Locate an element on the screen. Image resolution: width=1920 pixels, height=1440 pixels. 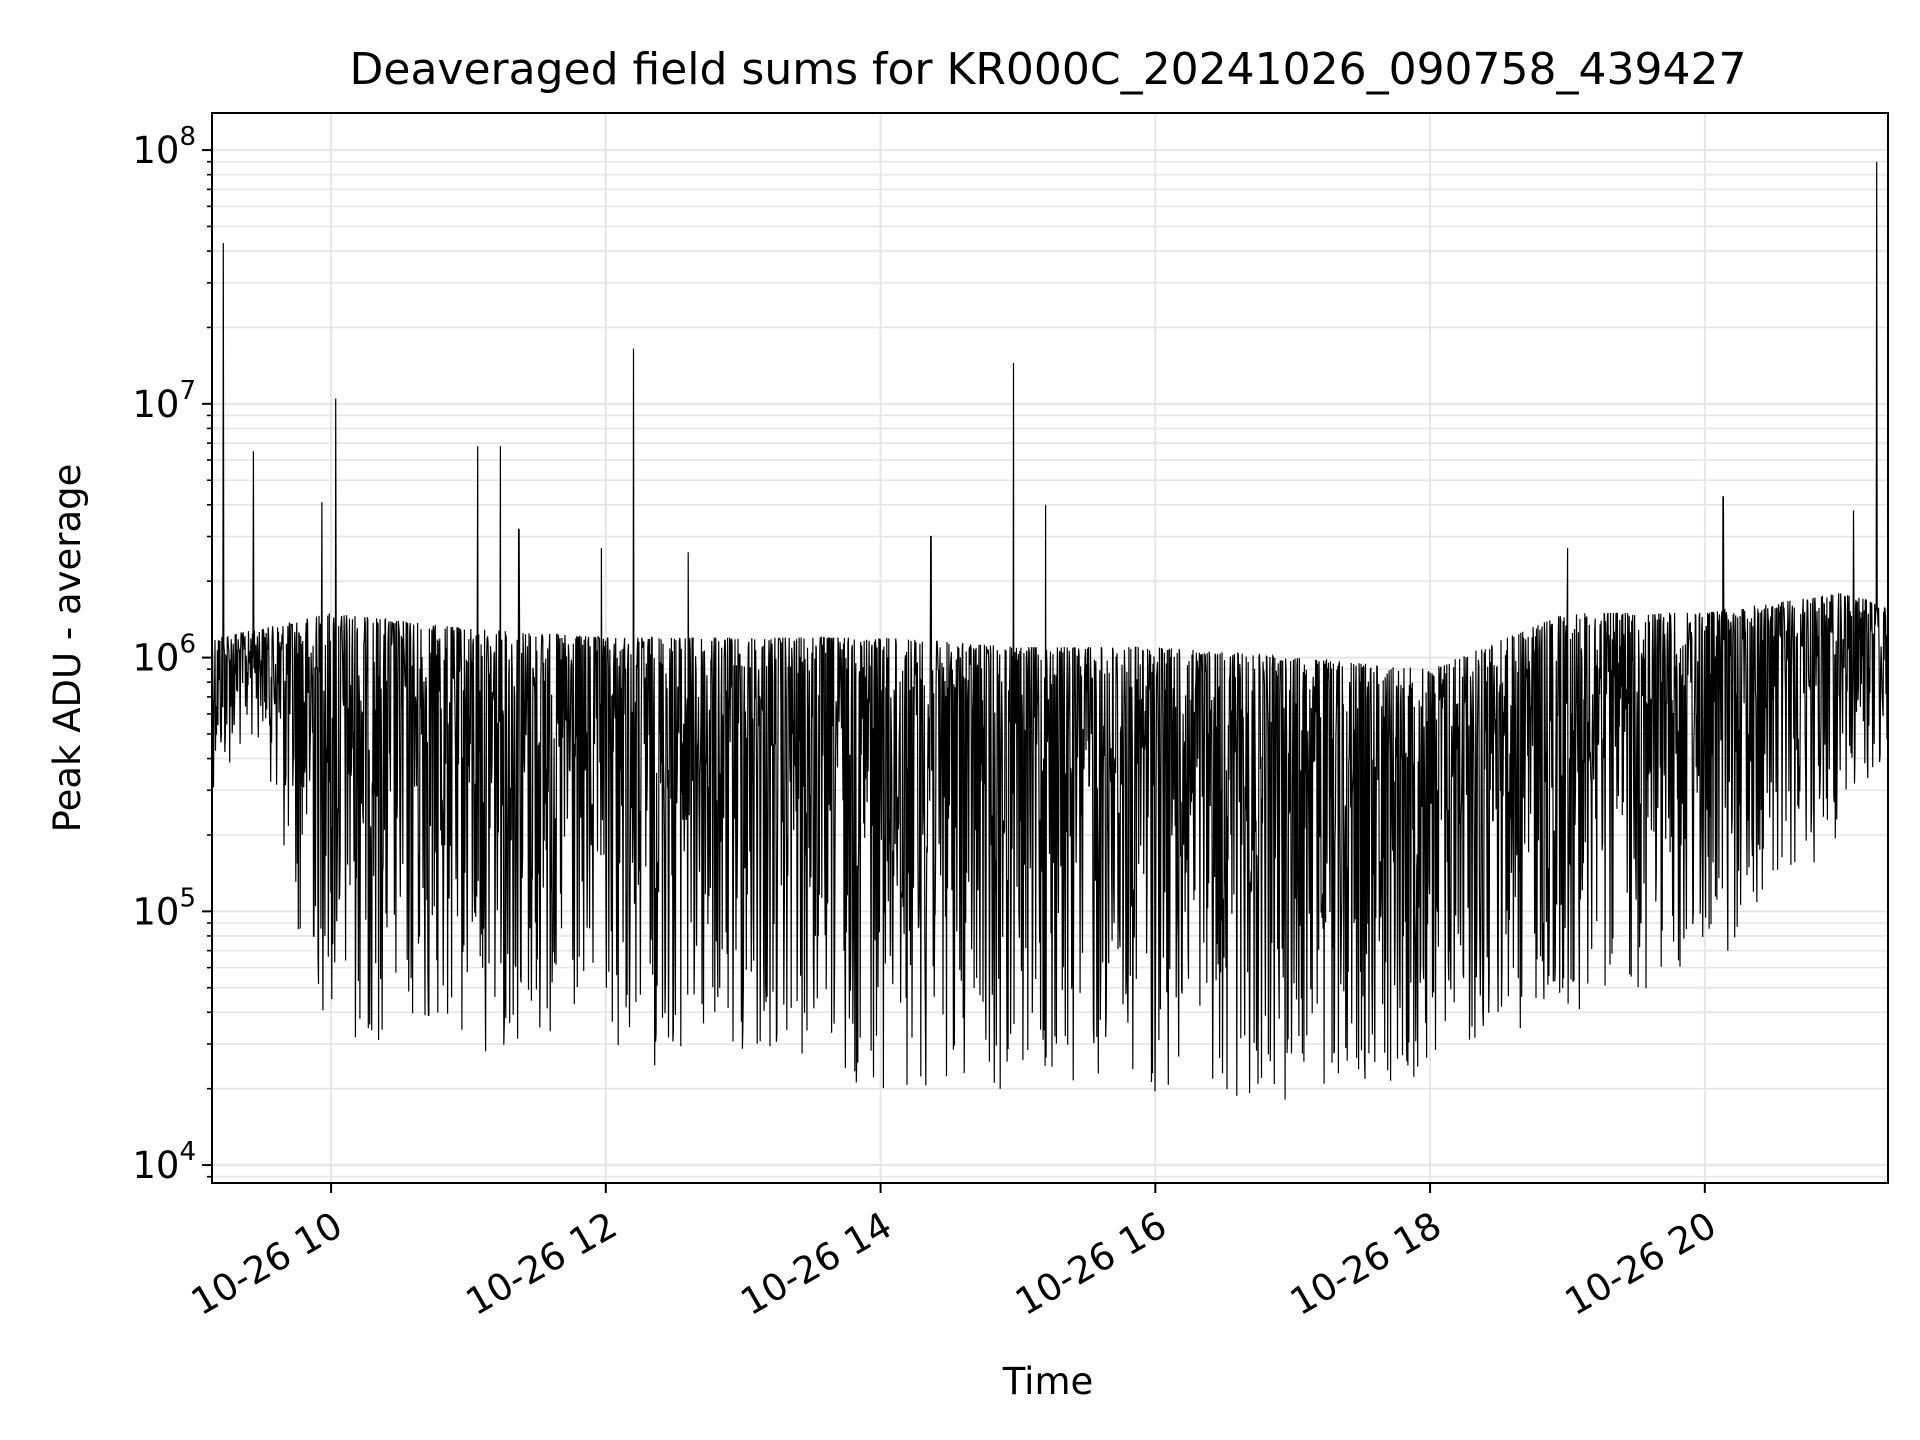
y-tick-label: 10⁴ is located at coordinates (164, 1162).